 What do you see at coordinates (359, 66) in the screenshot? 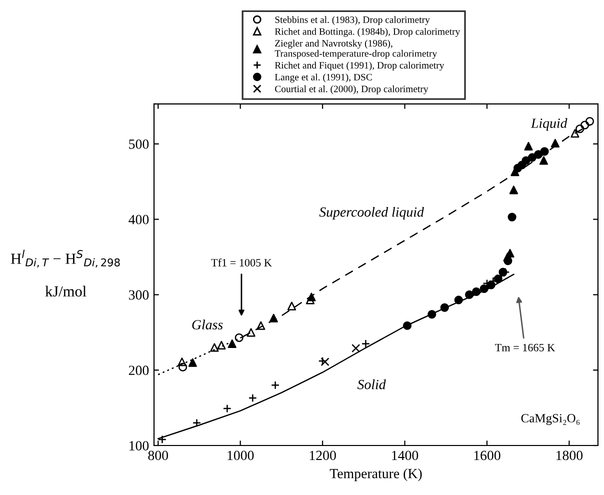
I see `legend-label: Richet and Fiquet (1991), Drop calorimetry` at bounding box center [359, 66].